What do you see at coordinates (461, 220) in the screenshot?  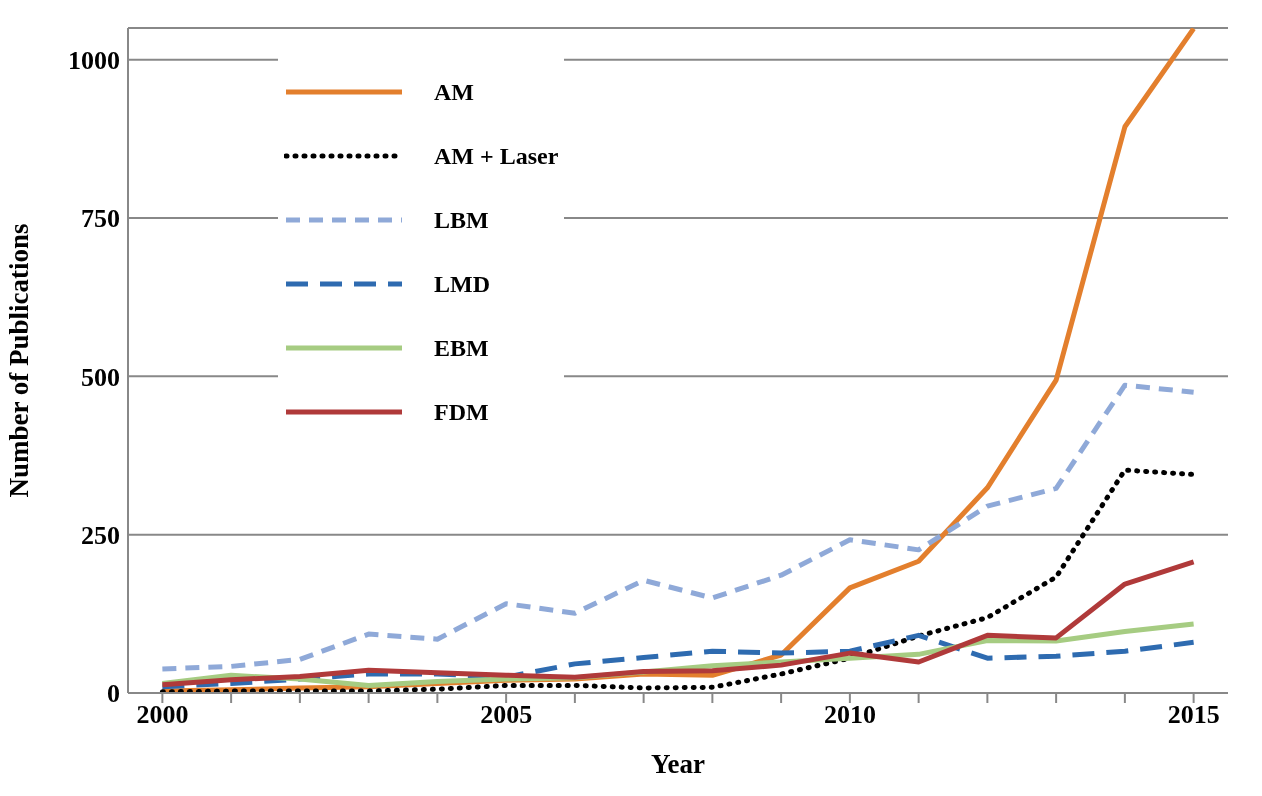 I see `legend-label: LBM` at bounding box center [461, 220].